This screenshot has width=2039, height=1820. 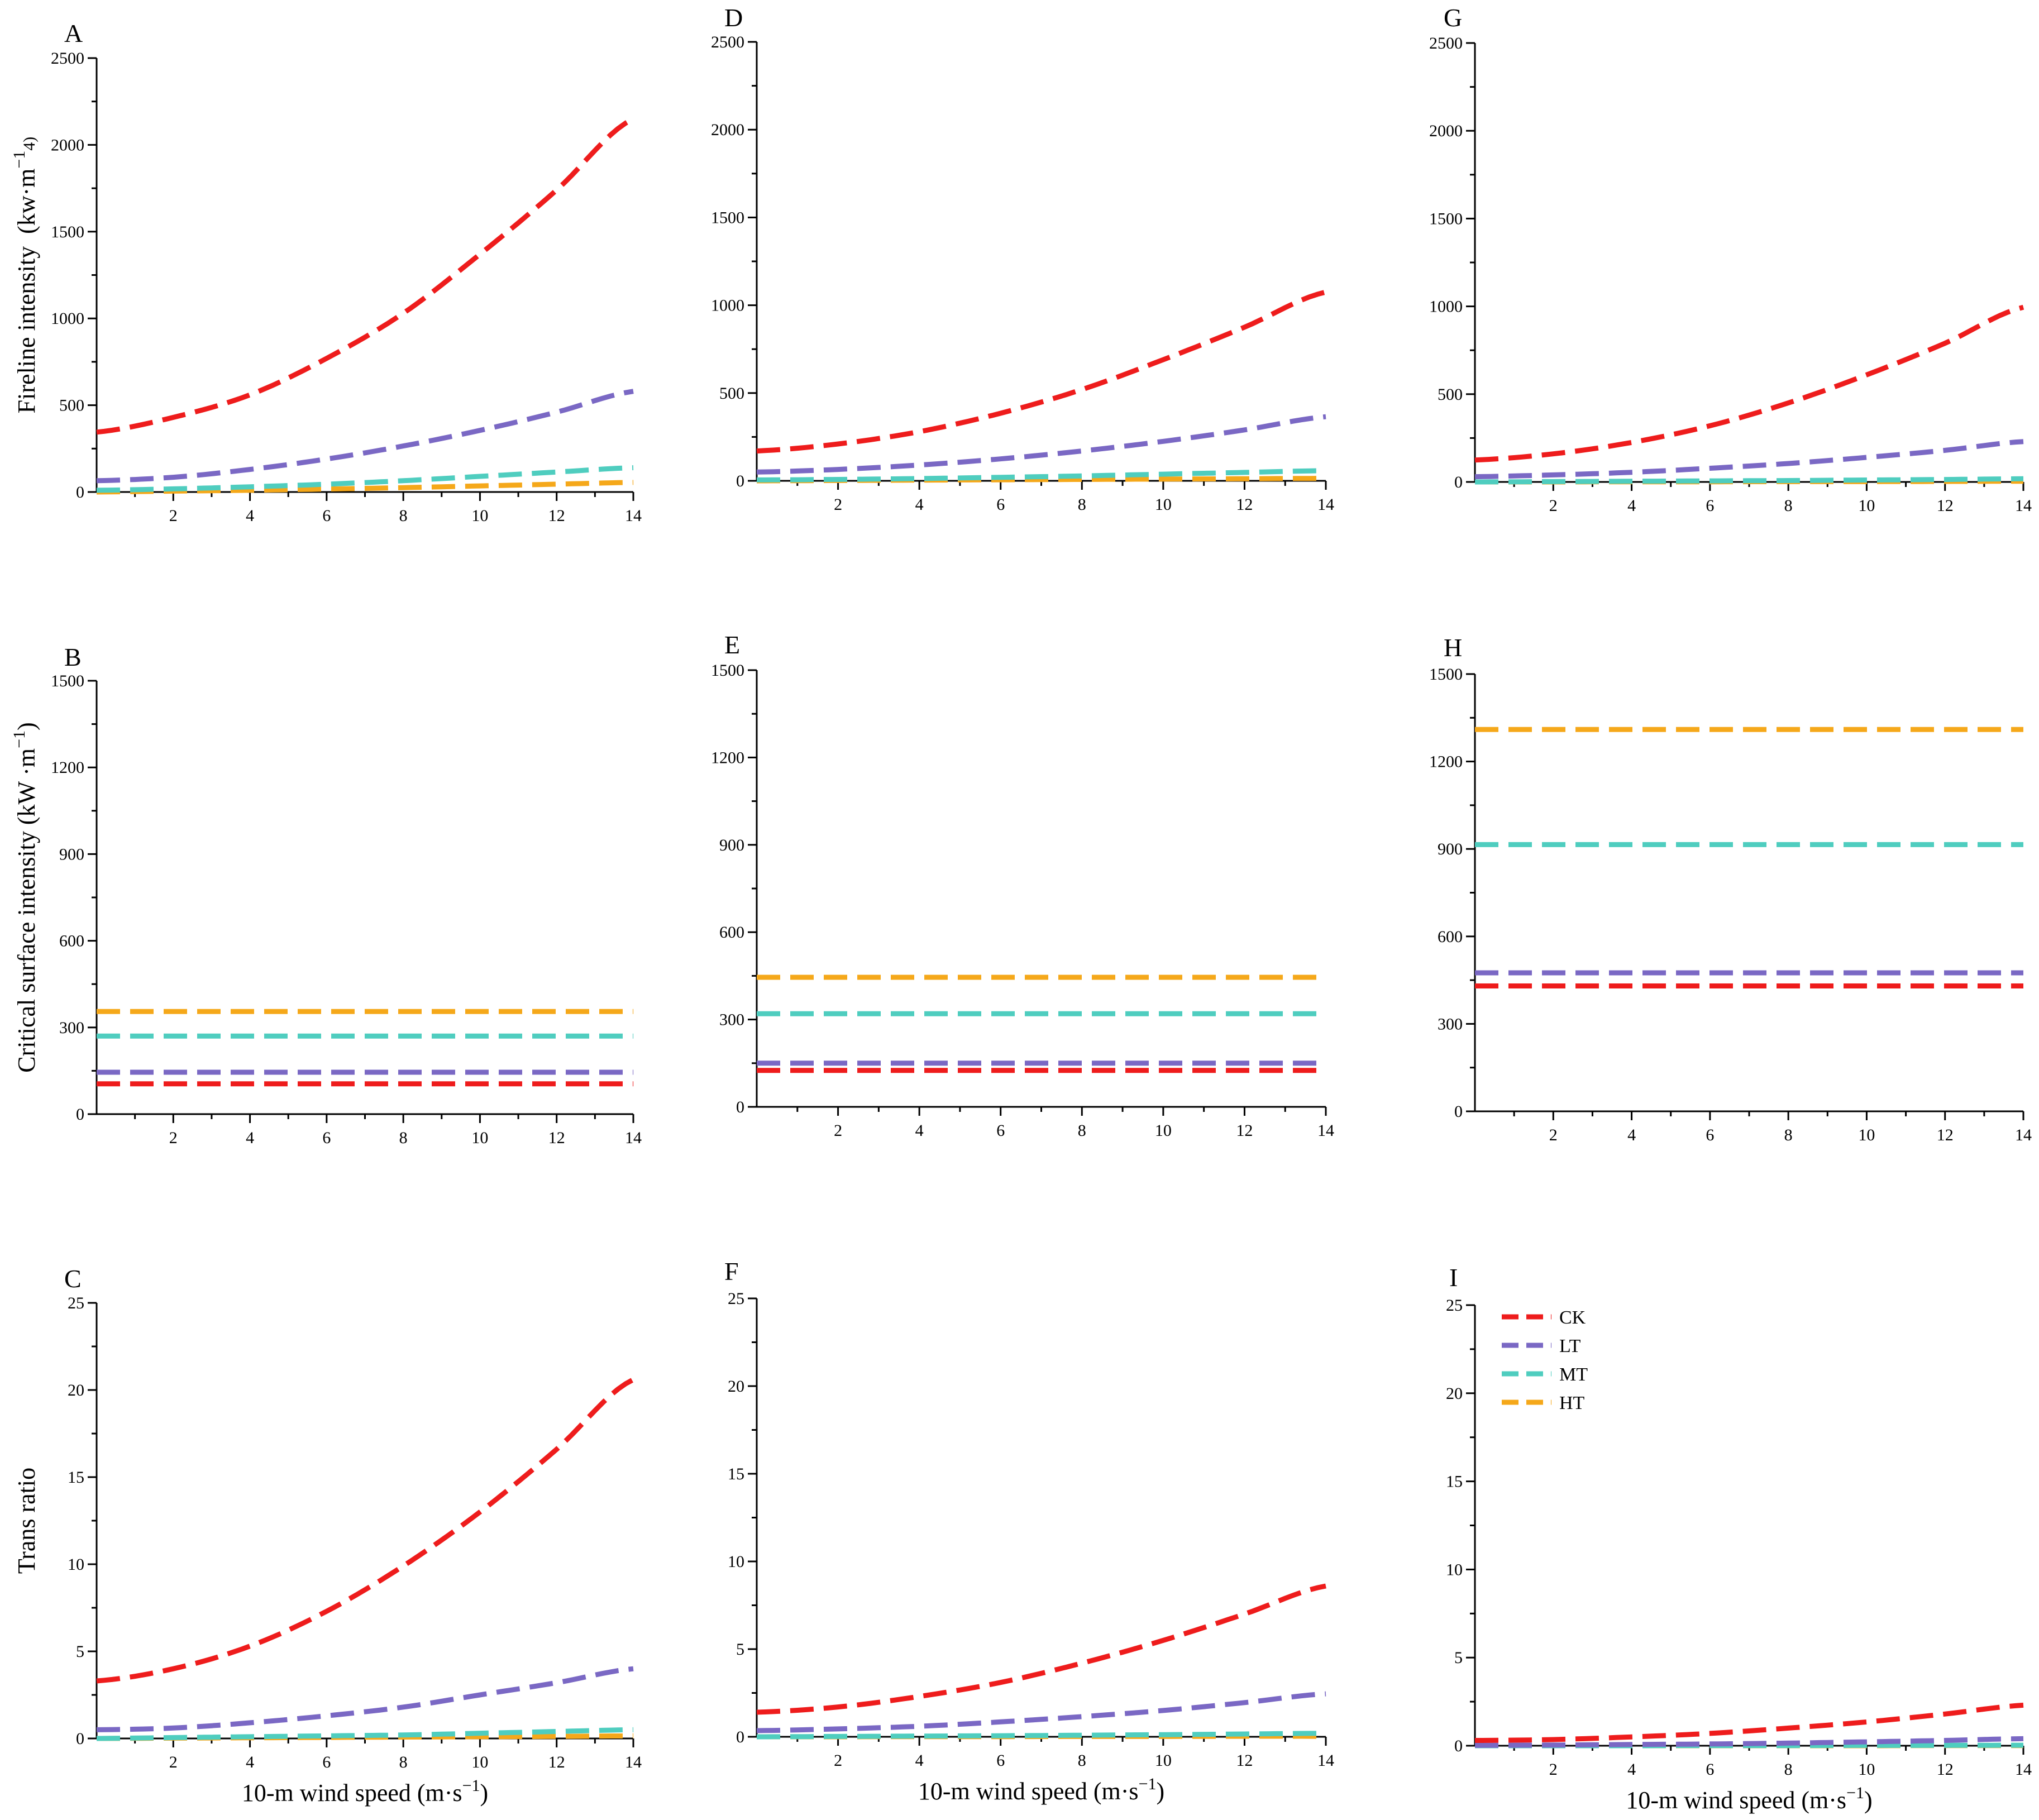 I want to click on y-axis-unit-superscript: −1, so click(x=19, y=160).